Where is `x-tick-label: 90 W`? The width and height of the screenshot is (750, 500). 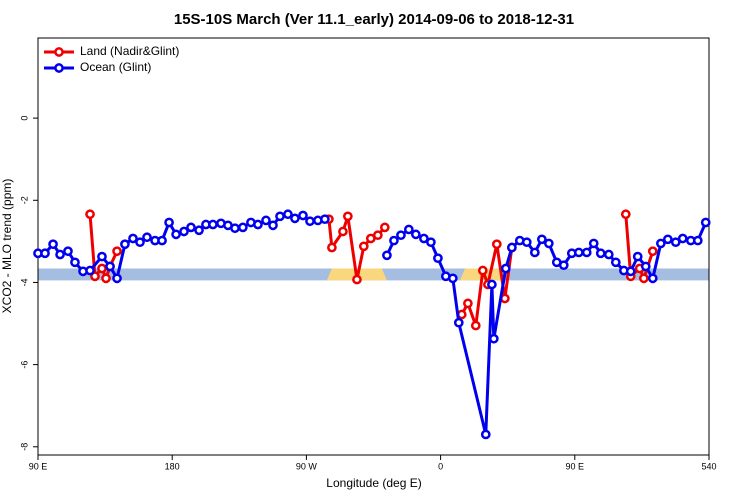
x-tick-label: 90 W is located at coordinates (307, 466).